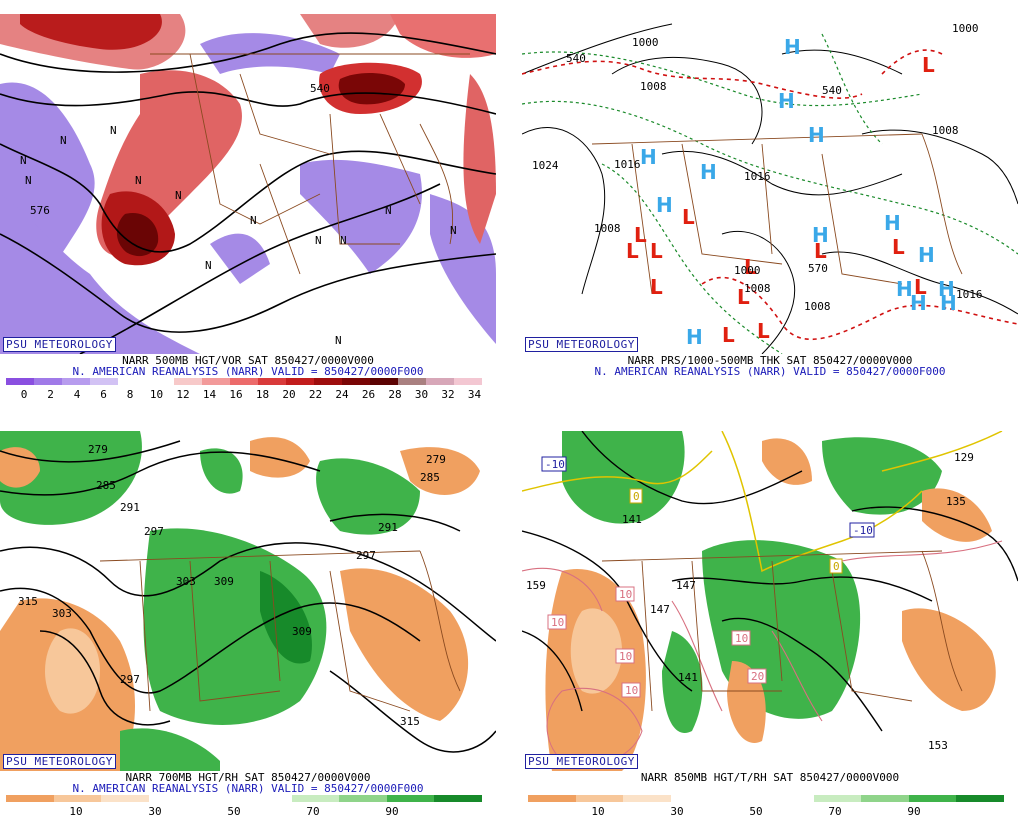 The image size is (1024, 819). Describe the element at coordinates (262, 394) in the screenshot. I see `colorbar-tick-label: 18` at that location.